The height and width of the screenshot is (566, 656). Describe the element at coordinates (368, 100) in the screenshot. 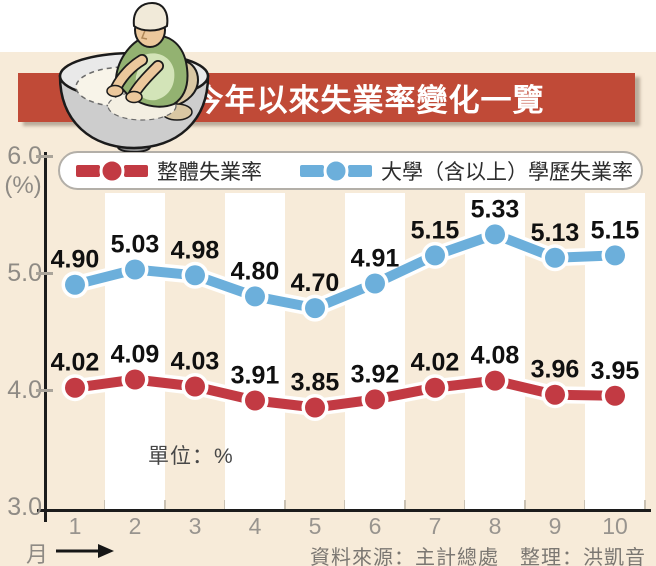

I see `page-title: 今年以來失業率變化一覽` at that location.